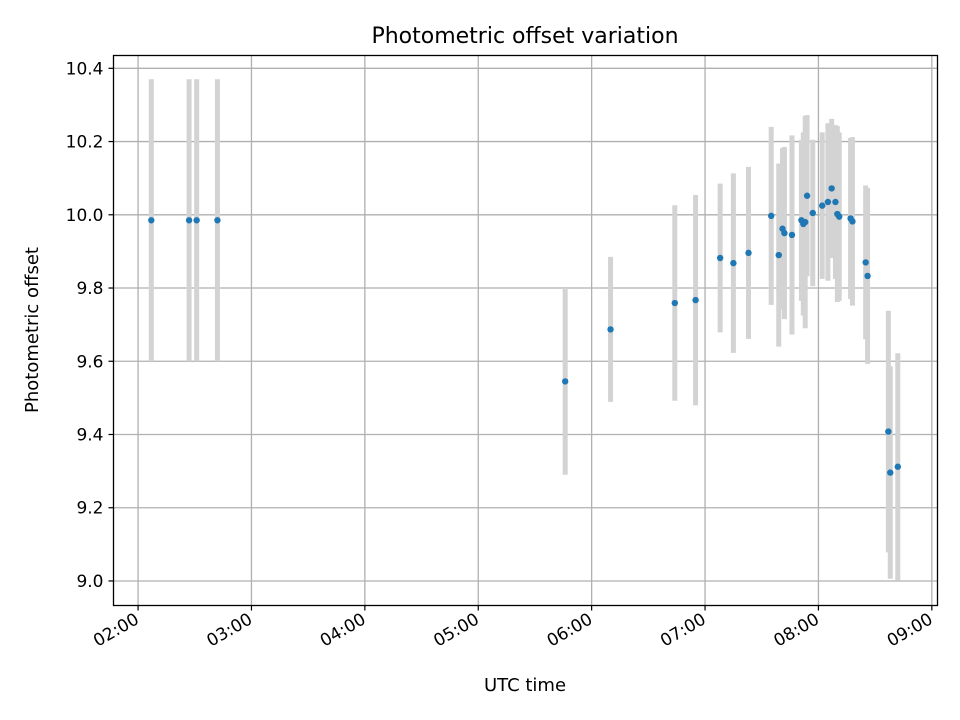 Image resolution: width=960 pixels, height=720 pixels. I want to click on y-tick-label: 9.6, so click(89, 362).